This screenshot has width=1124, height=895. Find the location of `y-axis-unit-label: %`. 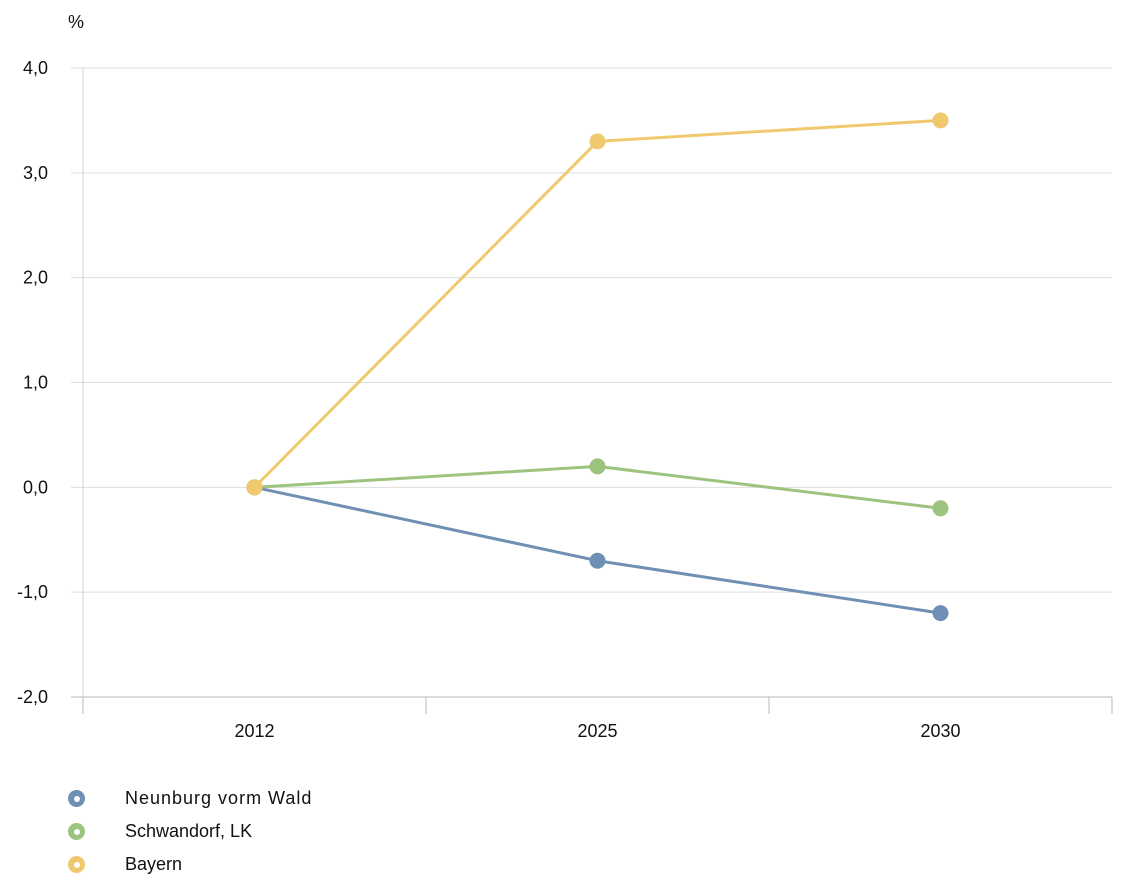

y-axis-unit-label: % is located at coordinates (76, 22).